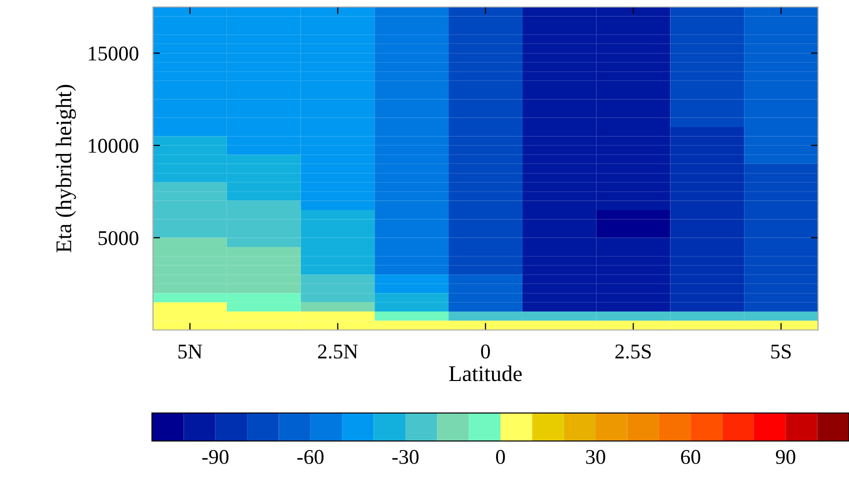 The height and width of the screenshot is (486, 849). I want to click on color-bar-label: 60, so click(690, 457).